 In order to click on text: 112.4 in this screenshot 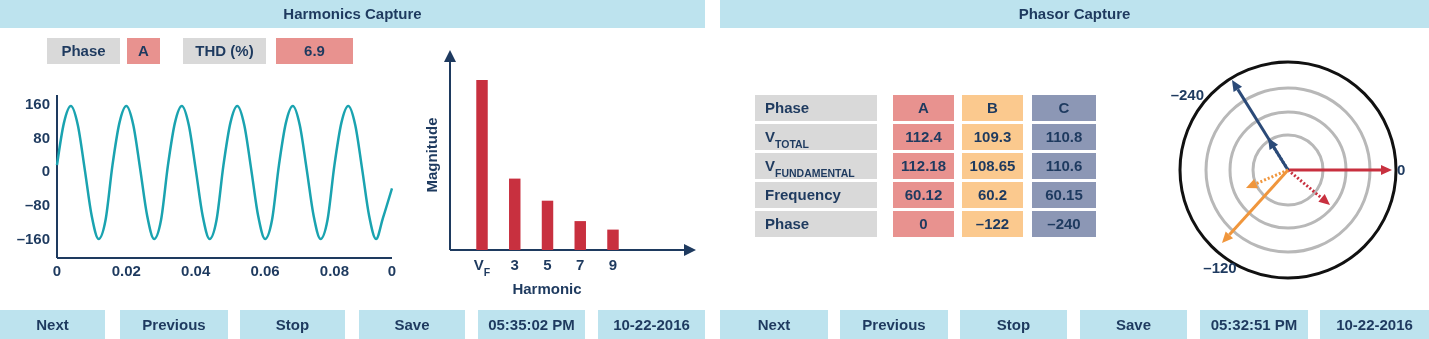, I will do `click(924, 136)`.